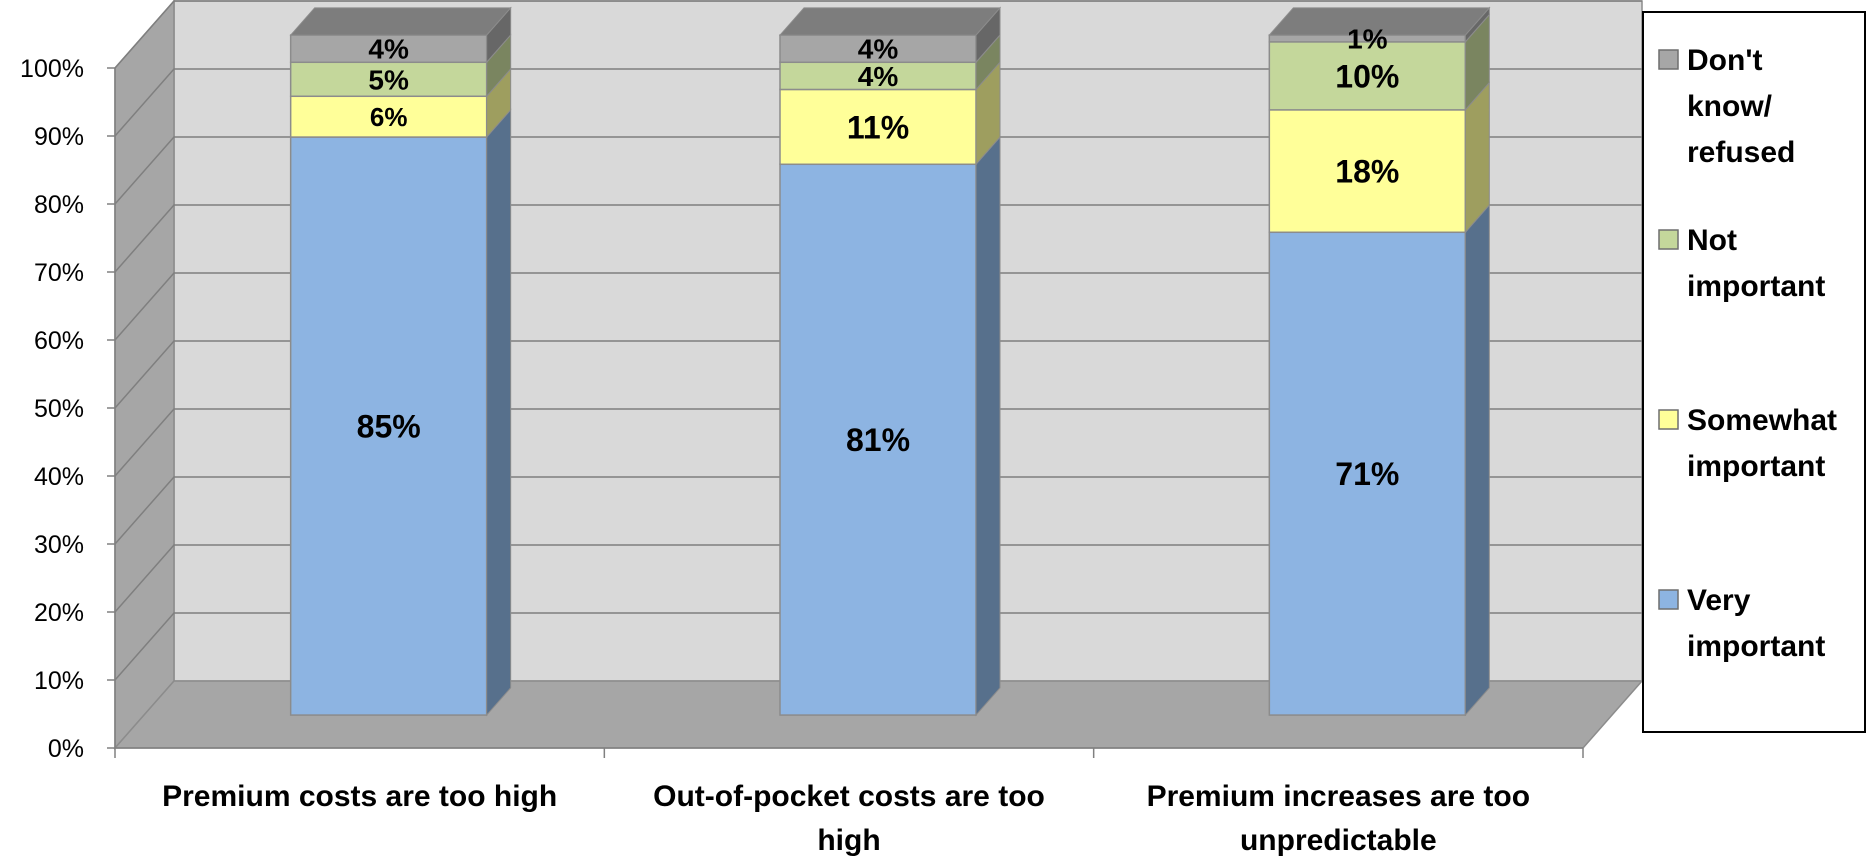  Describe the element at coordinates (59, 205) in the screenshot. I see `y-tick-label: 80%` at that location.